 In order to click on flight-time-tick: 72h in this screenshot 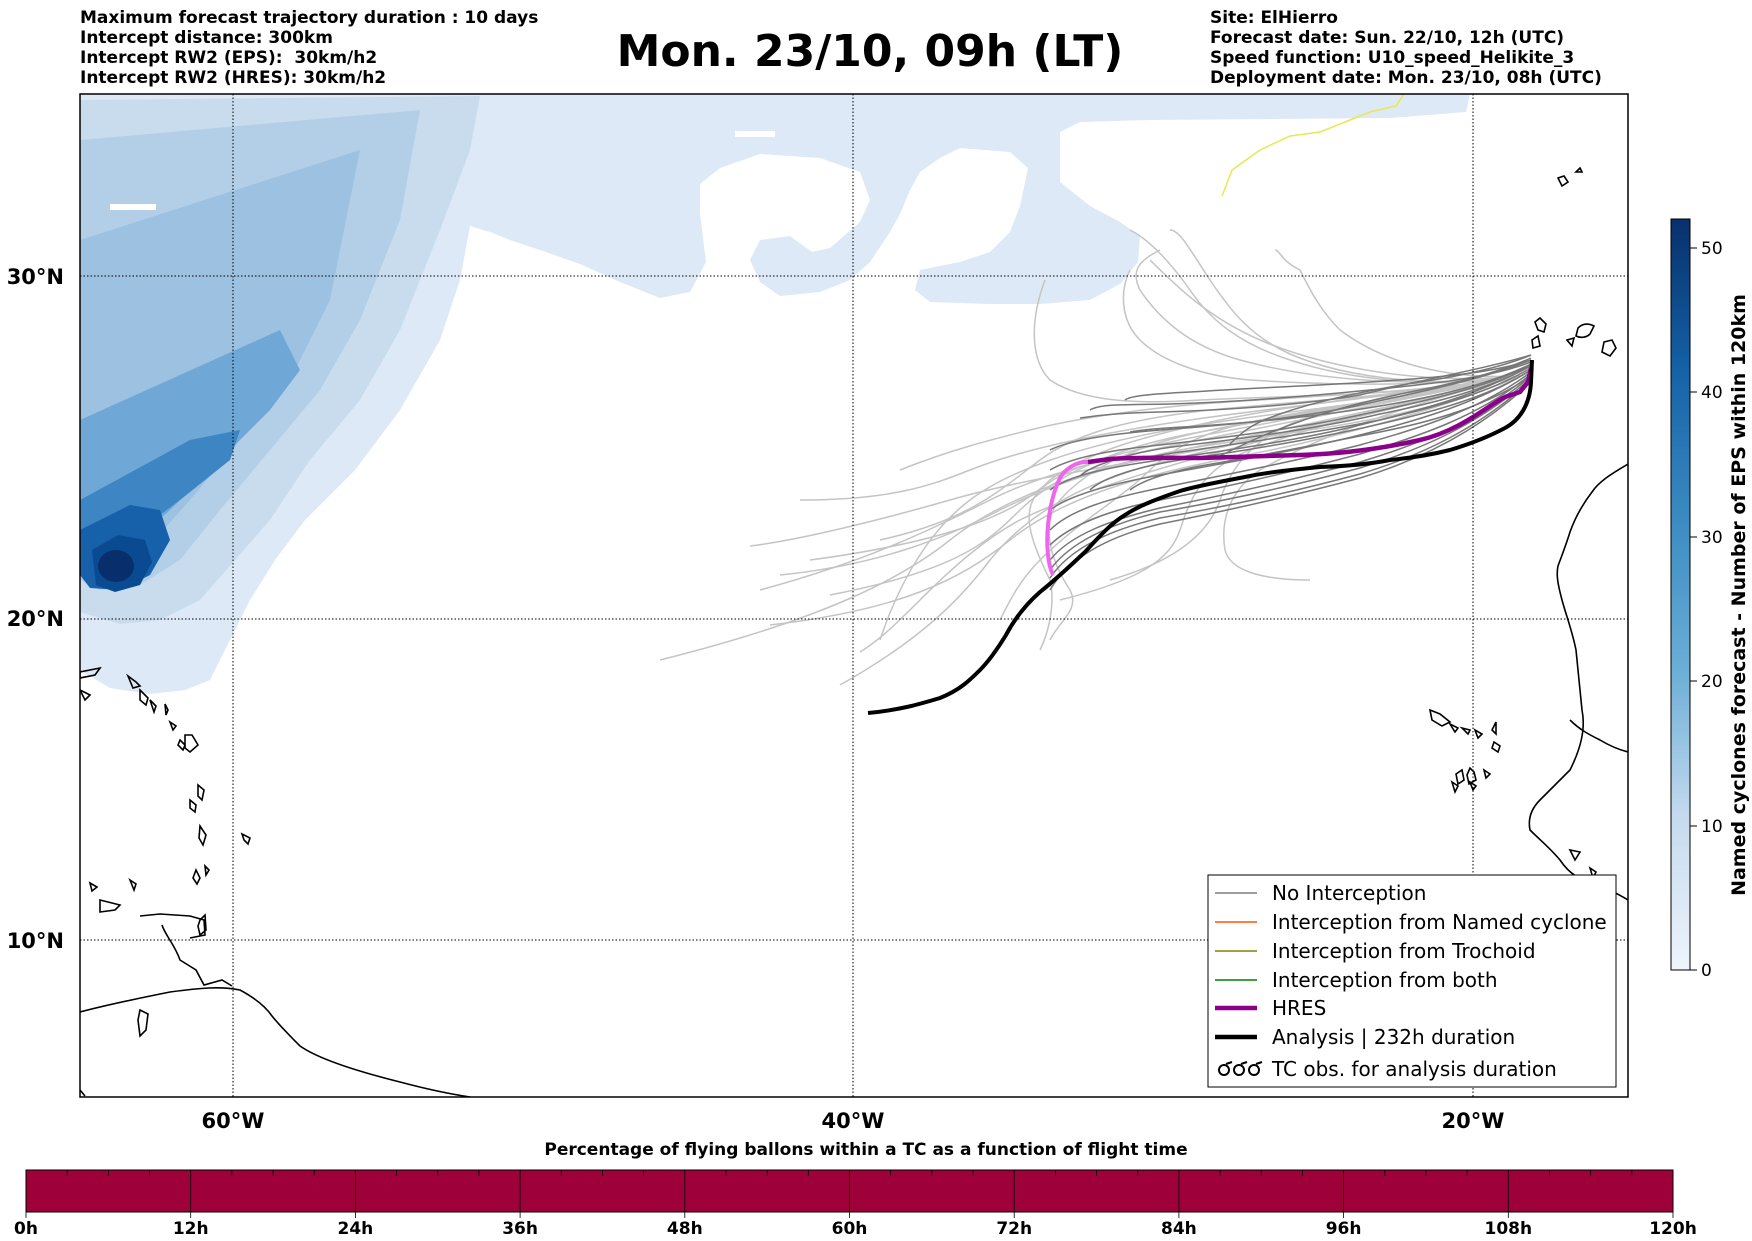, I will do `click(1014, 1229)`.